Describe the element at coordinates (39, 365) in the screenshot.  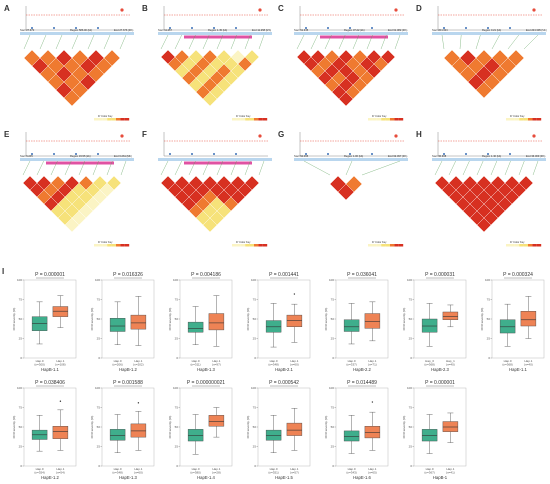
I see `group-count: (n=300)` at that location.